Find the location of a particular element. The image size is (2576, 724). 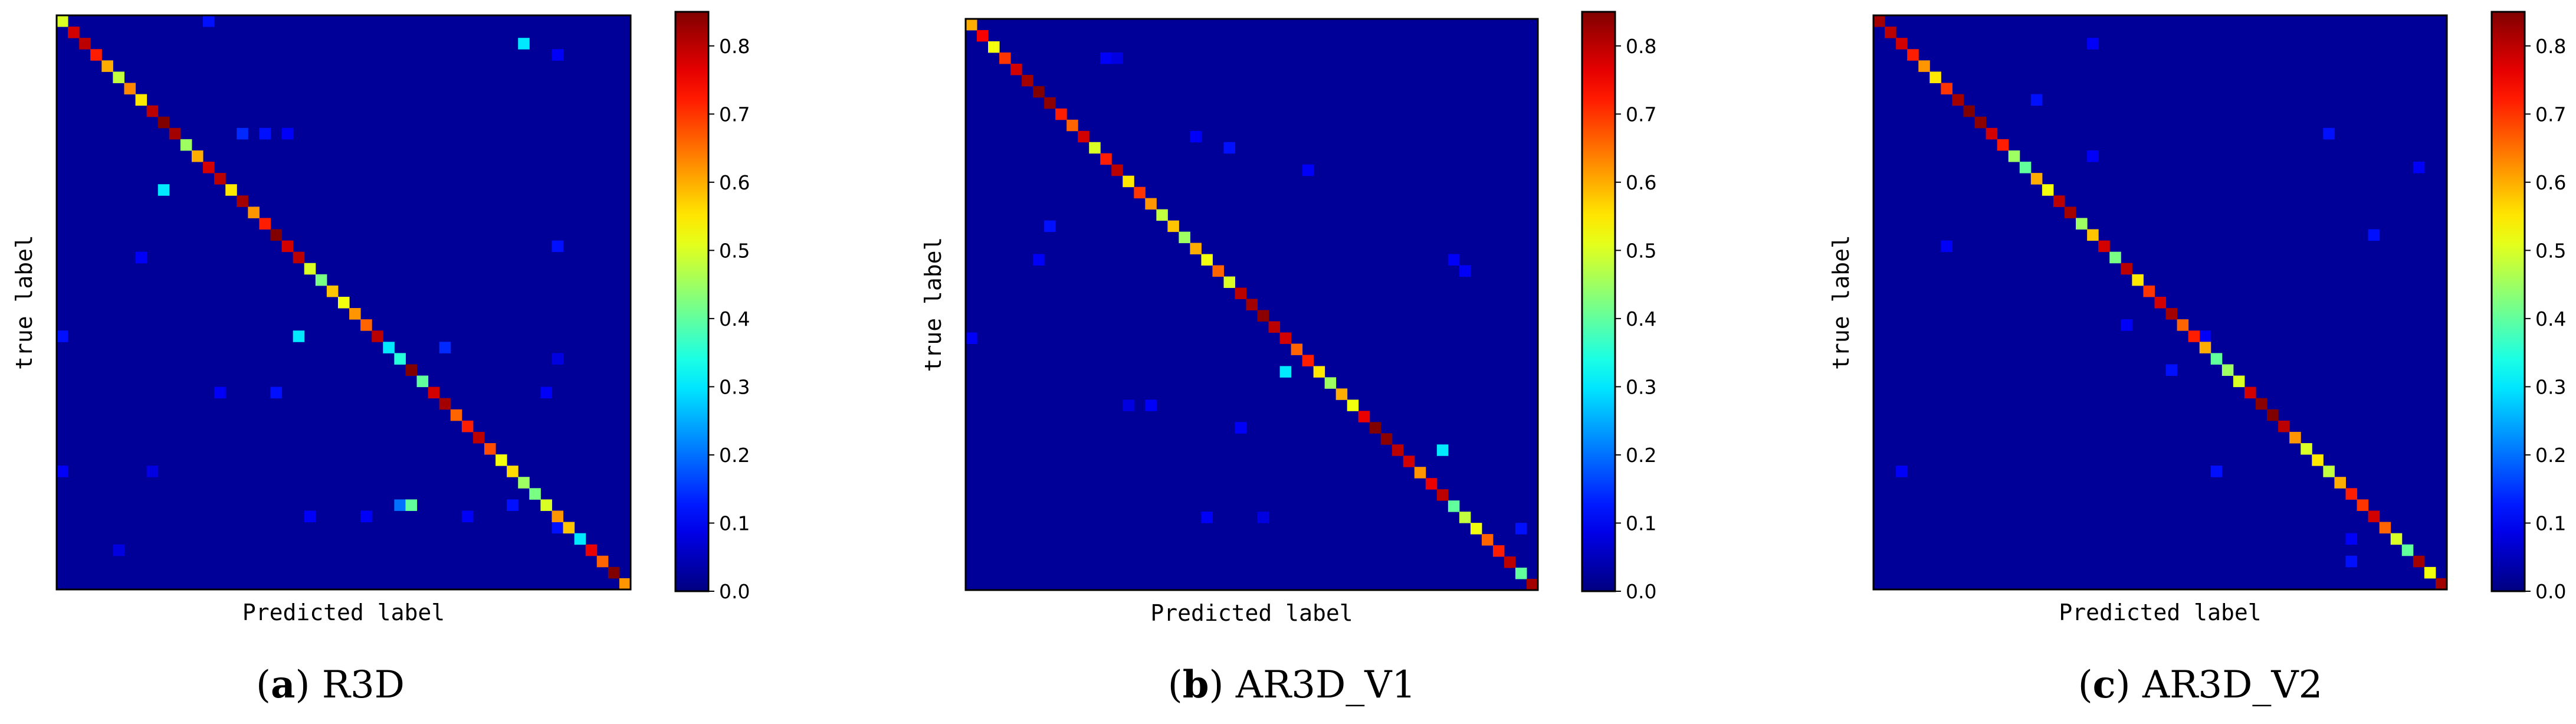

colorbar-tick-label: 0.4 is located at coordinates (1641, 319).